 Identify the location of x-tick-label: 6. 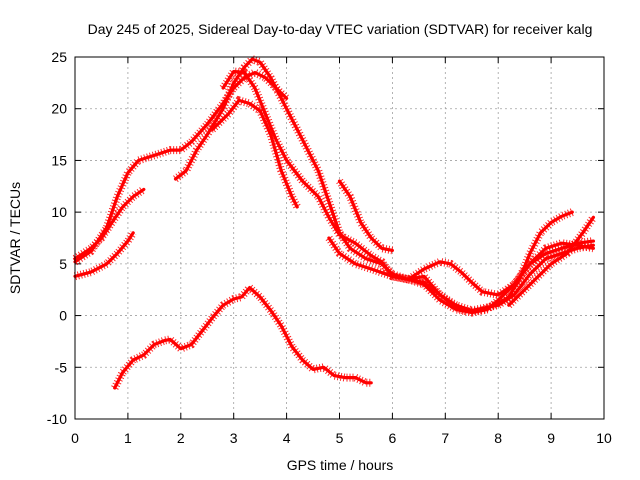
(393, 438).